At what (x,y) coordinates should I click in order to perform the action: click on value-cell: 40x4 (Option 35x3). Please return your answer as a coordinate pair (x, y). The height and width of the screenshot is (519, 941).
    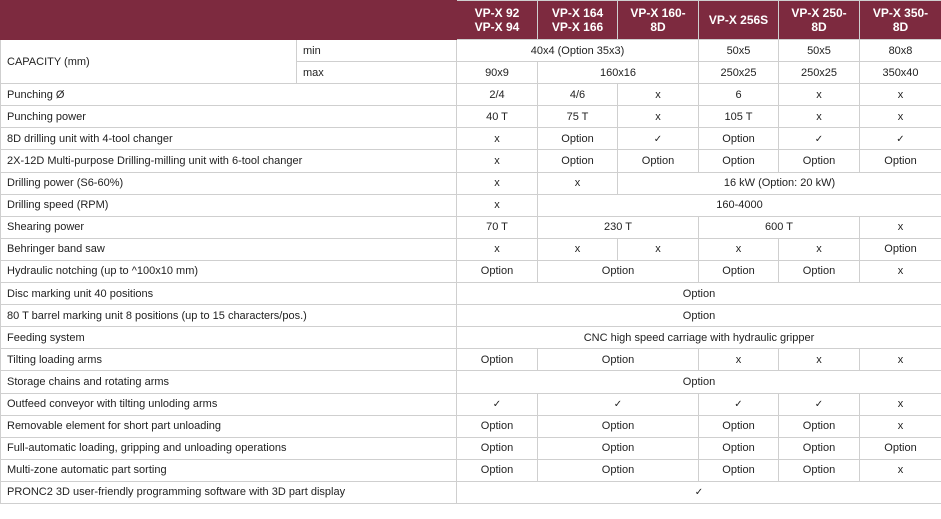
    Looking at the image, I should click on (577, 50).